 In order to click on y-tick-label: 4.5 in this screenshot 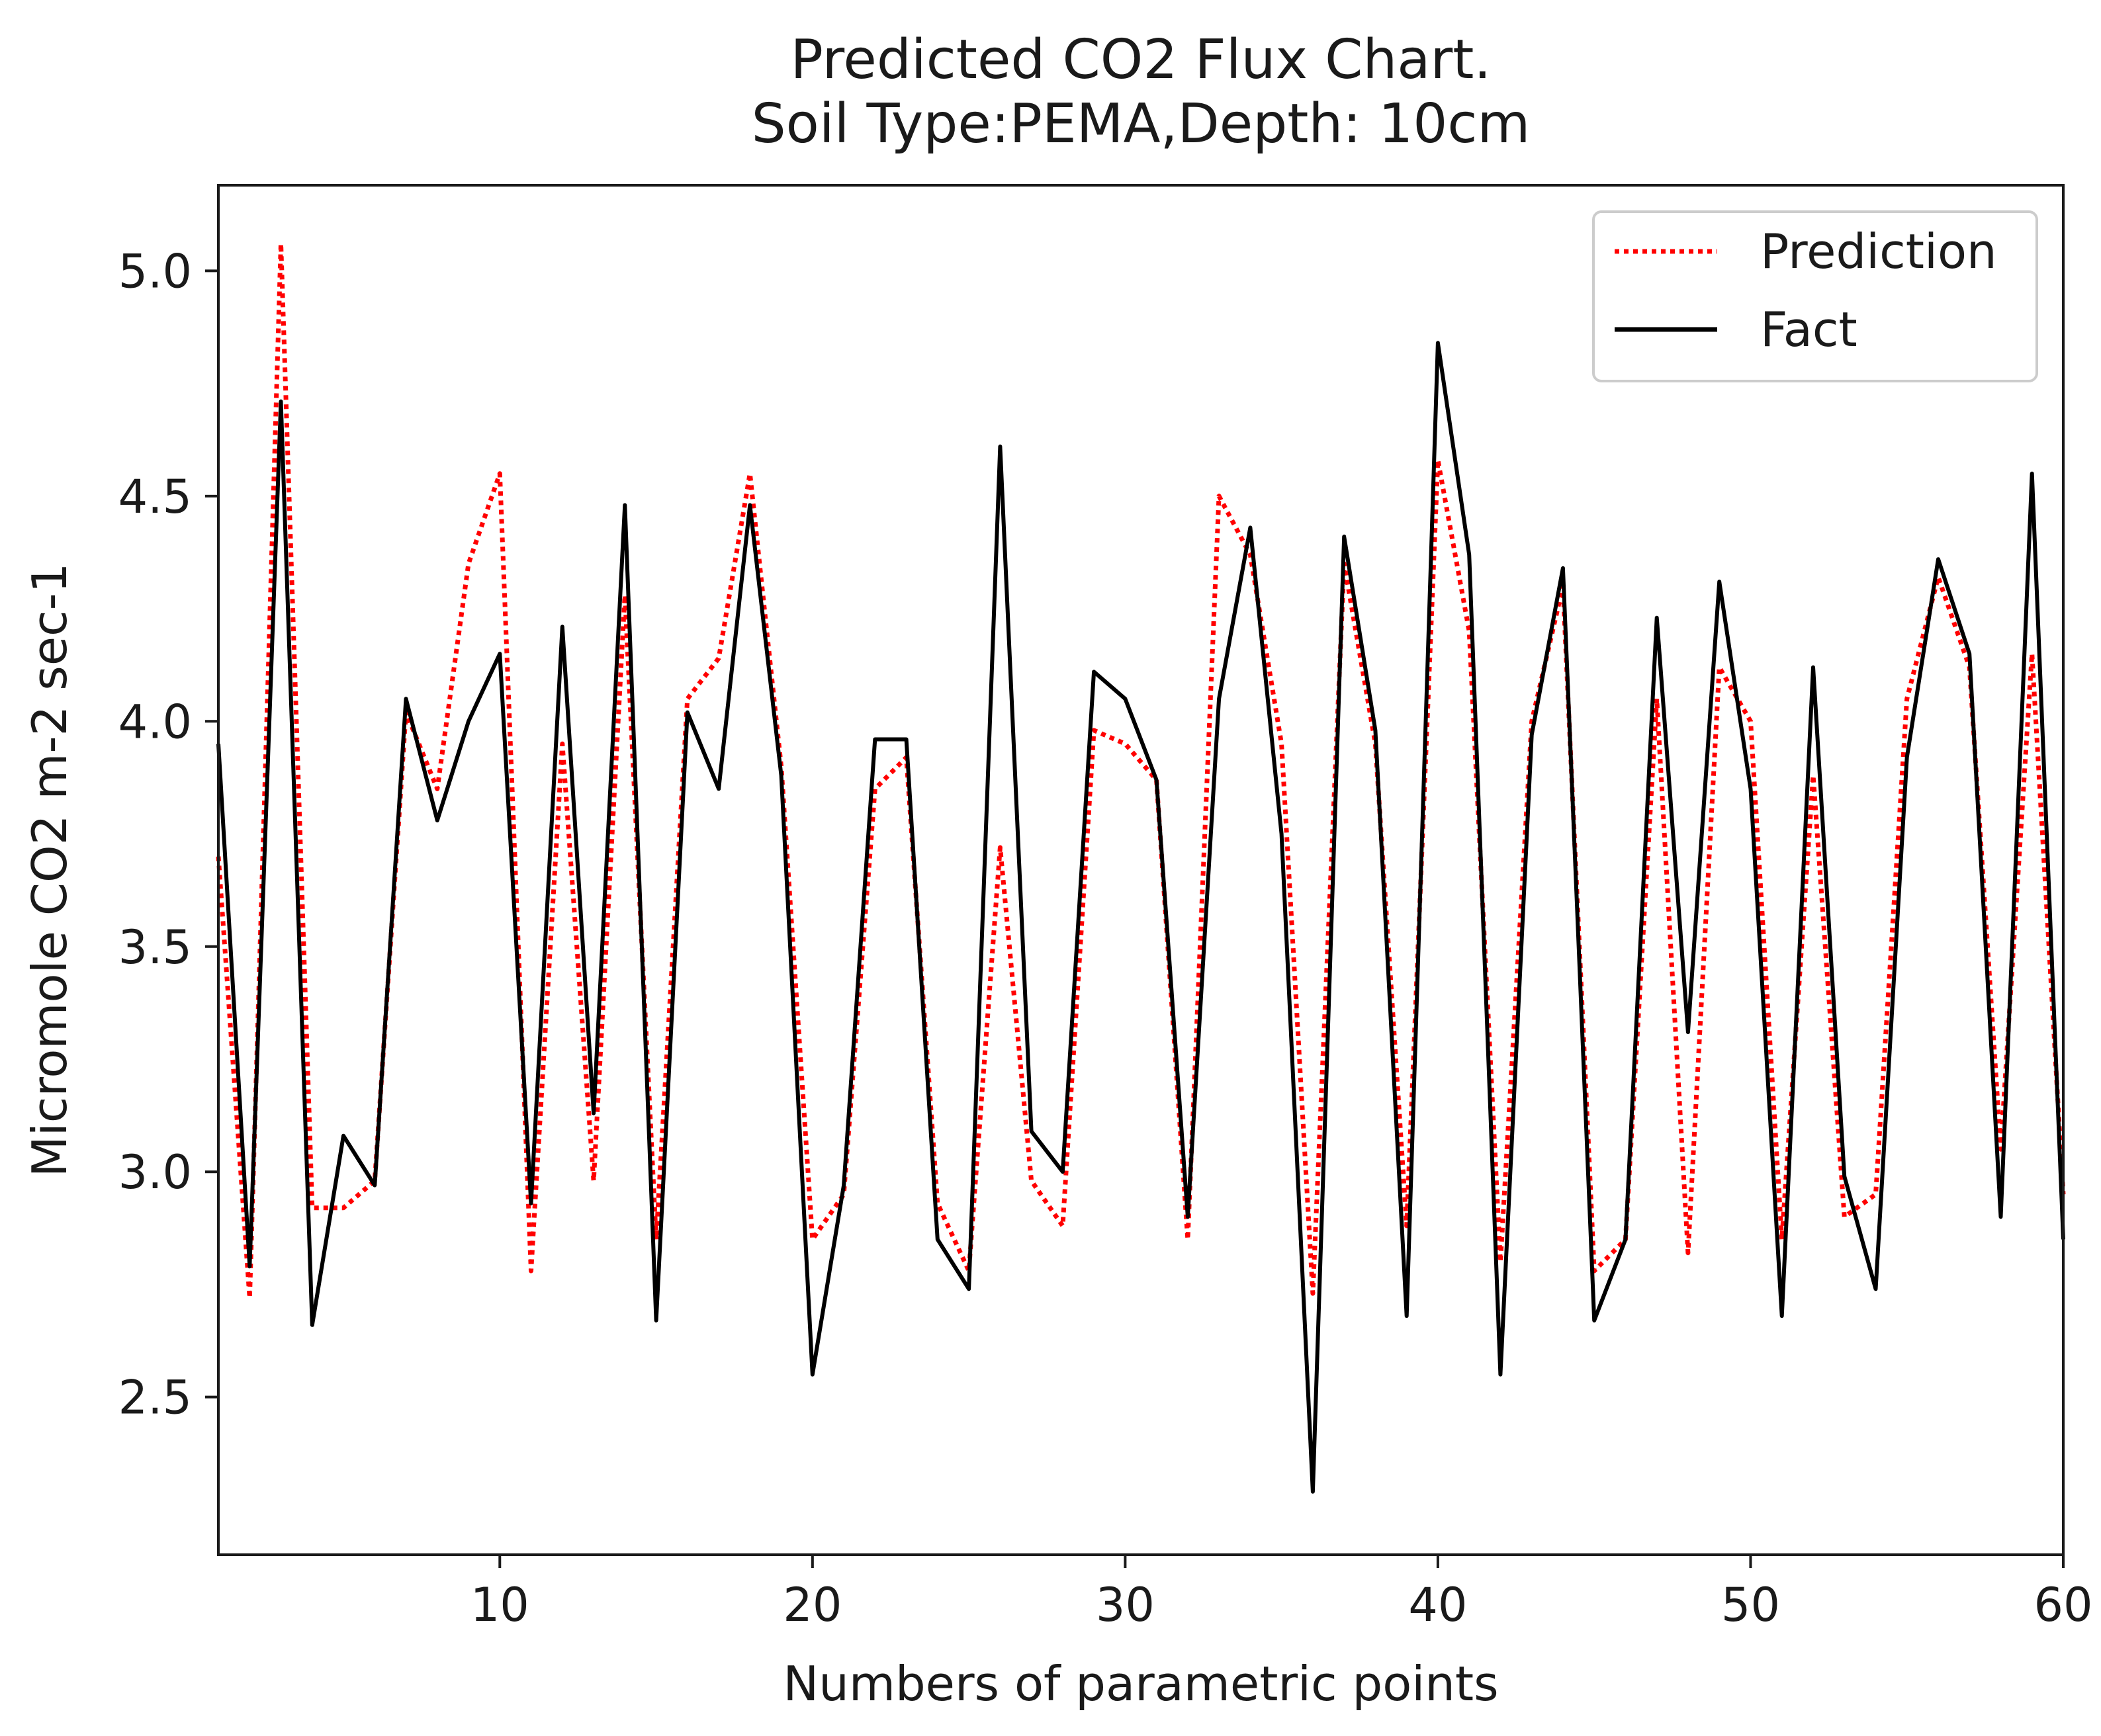, I will do `click(155, 497)`.